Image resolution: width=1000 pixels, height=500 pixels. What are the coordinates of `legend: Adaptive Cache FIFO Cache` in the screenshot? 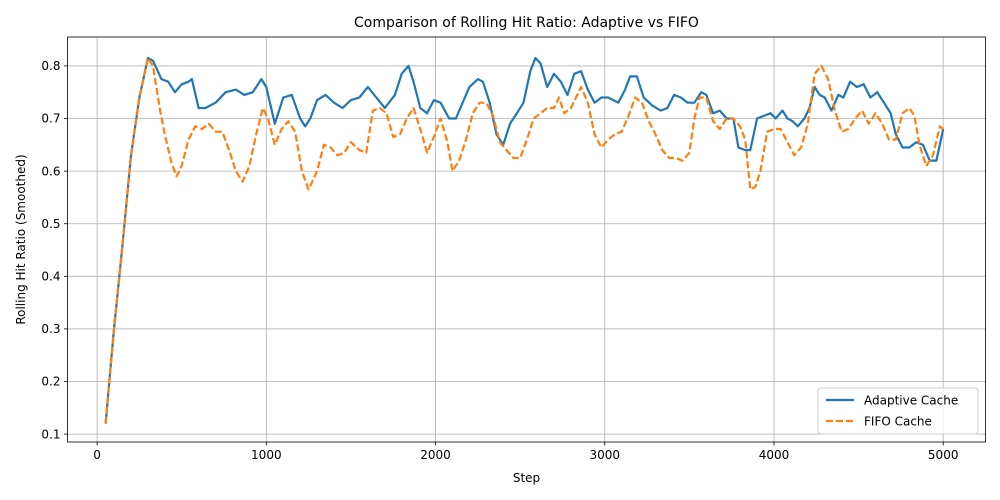 It's located at (898, 411).